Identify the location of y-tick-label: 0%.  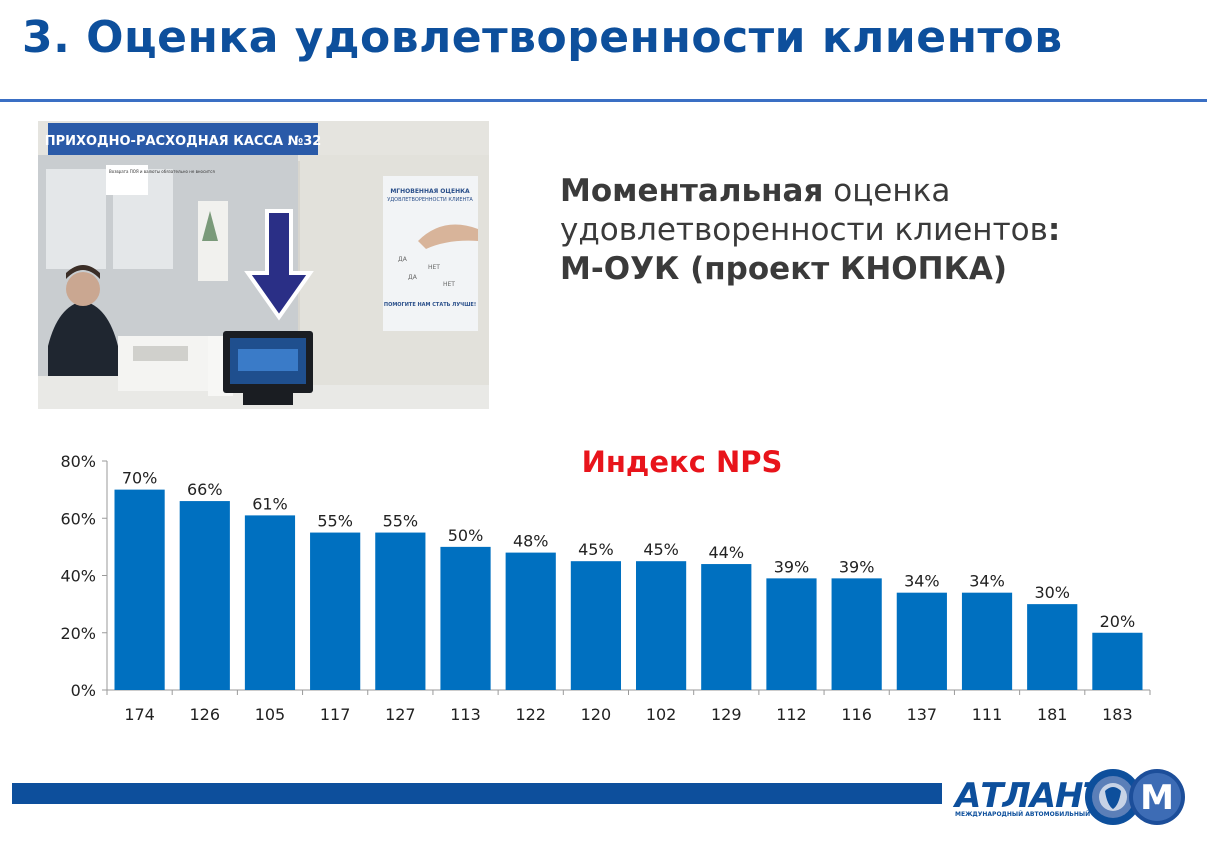
(83, 690).